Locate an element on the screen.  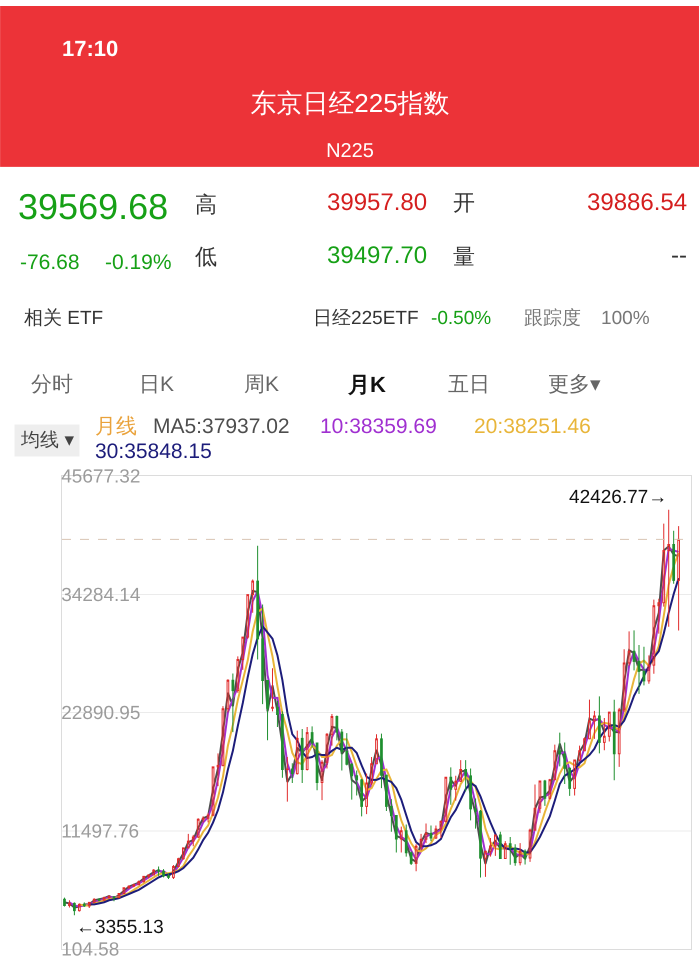
text: 39569.68 is located at coordinates (93, 206).